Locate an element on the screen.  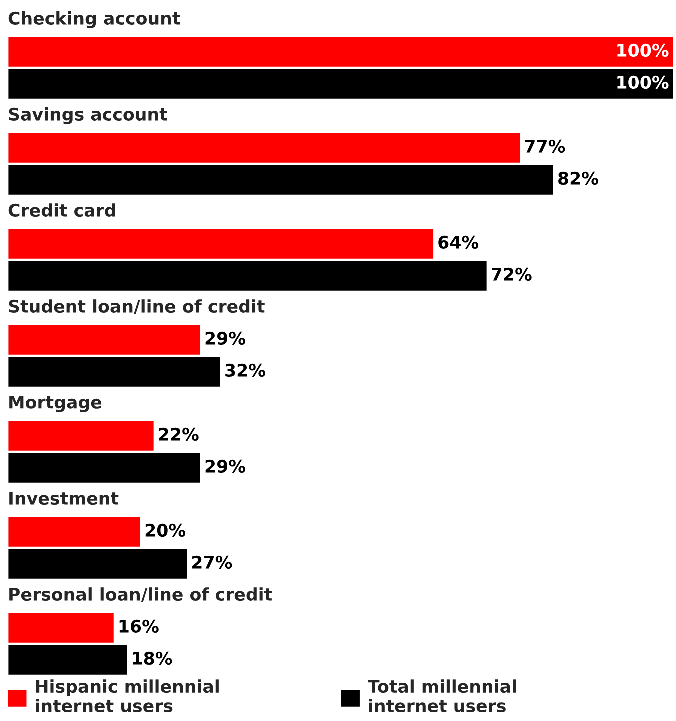
y-tick-label: Credit card is located at coordinates (62, 211).